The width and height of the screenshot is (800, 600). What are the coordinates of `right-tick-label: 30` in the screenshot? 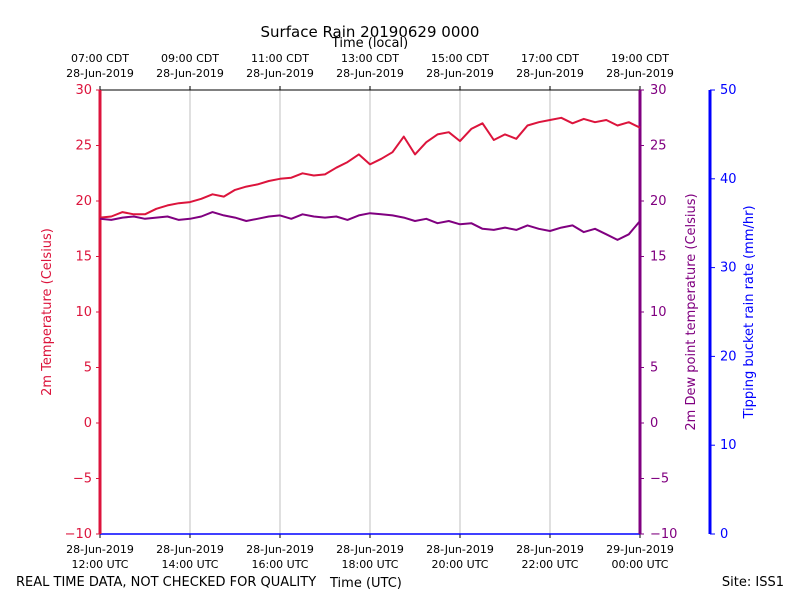 It's located at (658, 90).